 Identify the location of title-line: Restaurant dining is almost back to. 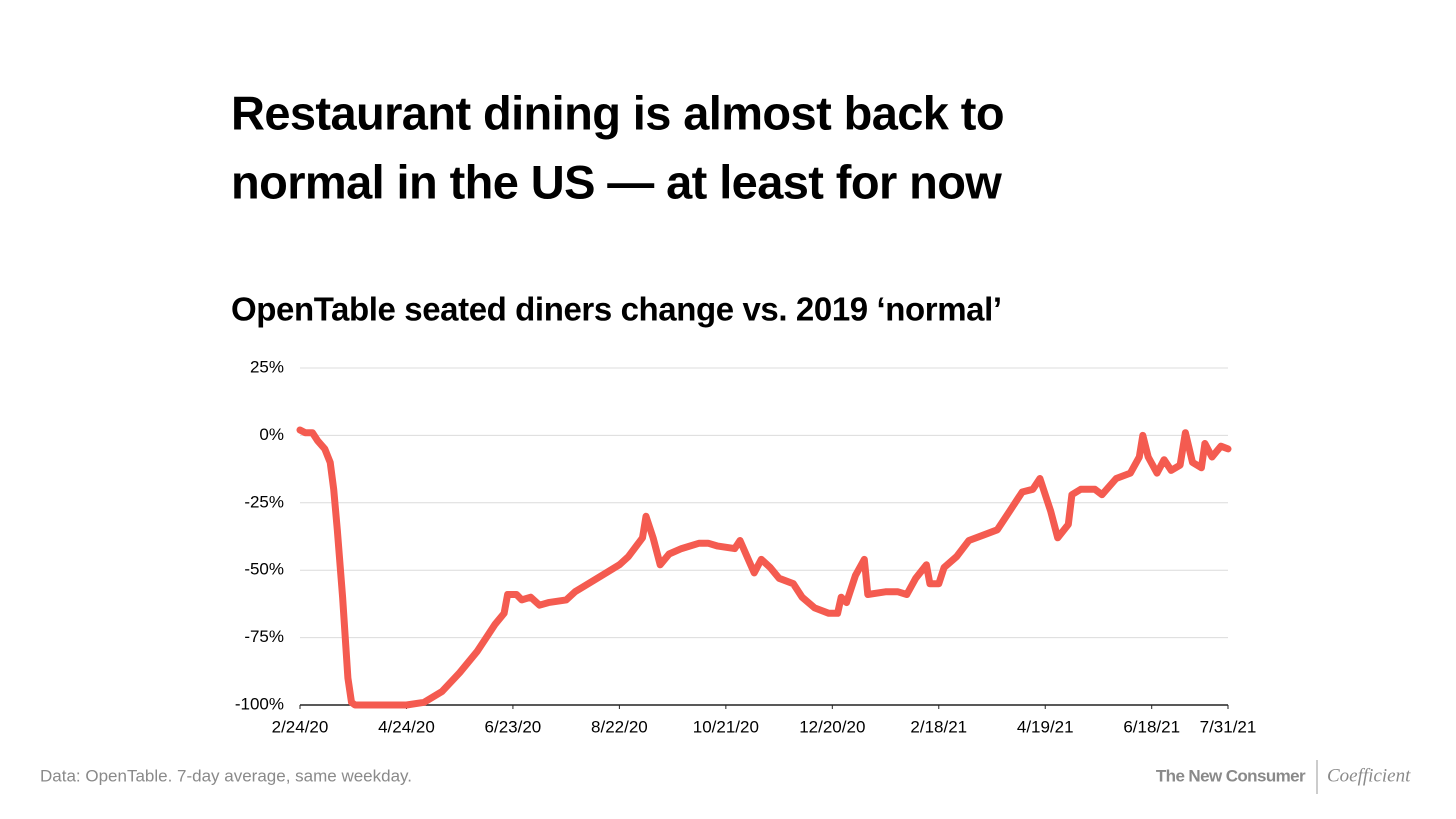
(617, 112).